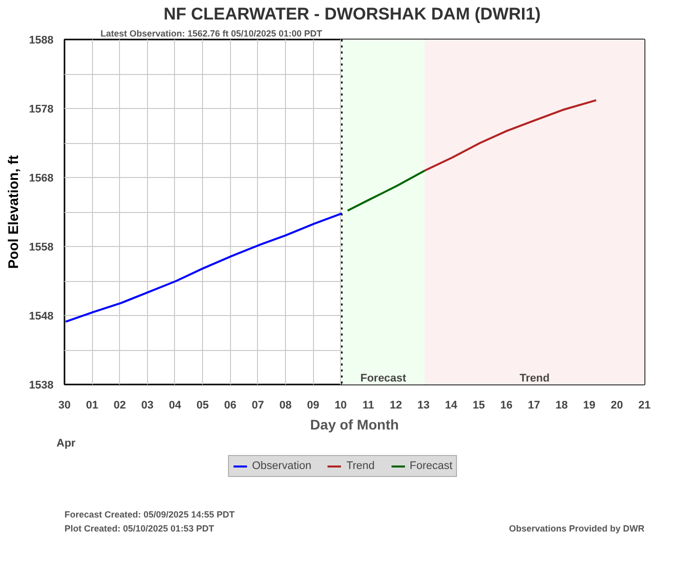  I want to click on line-series, so click(203, 267).